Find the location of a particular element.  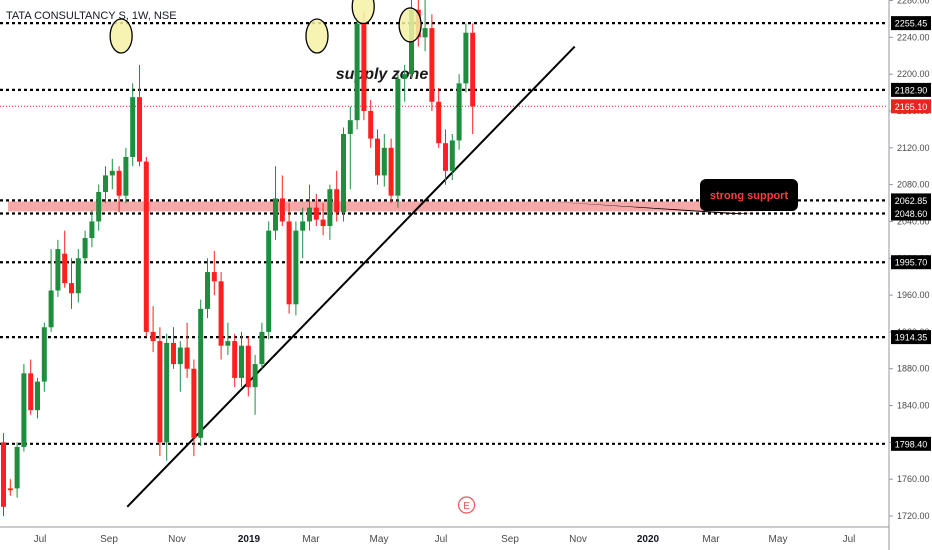

price-tick-label: 1760.00 is located at coordinates (913, 479).